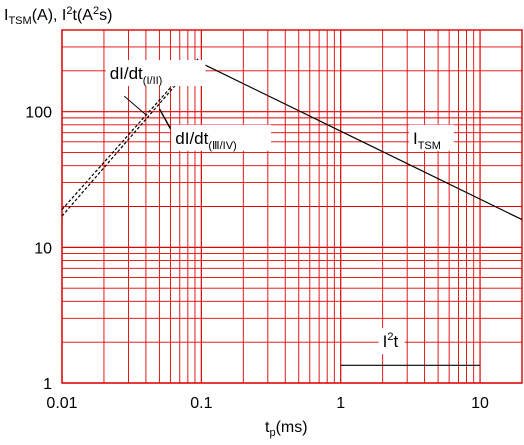  I want to click on y-axis-label: ITSM(A), I2t(A2s), so click(58, 16).